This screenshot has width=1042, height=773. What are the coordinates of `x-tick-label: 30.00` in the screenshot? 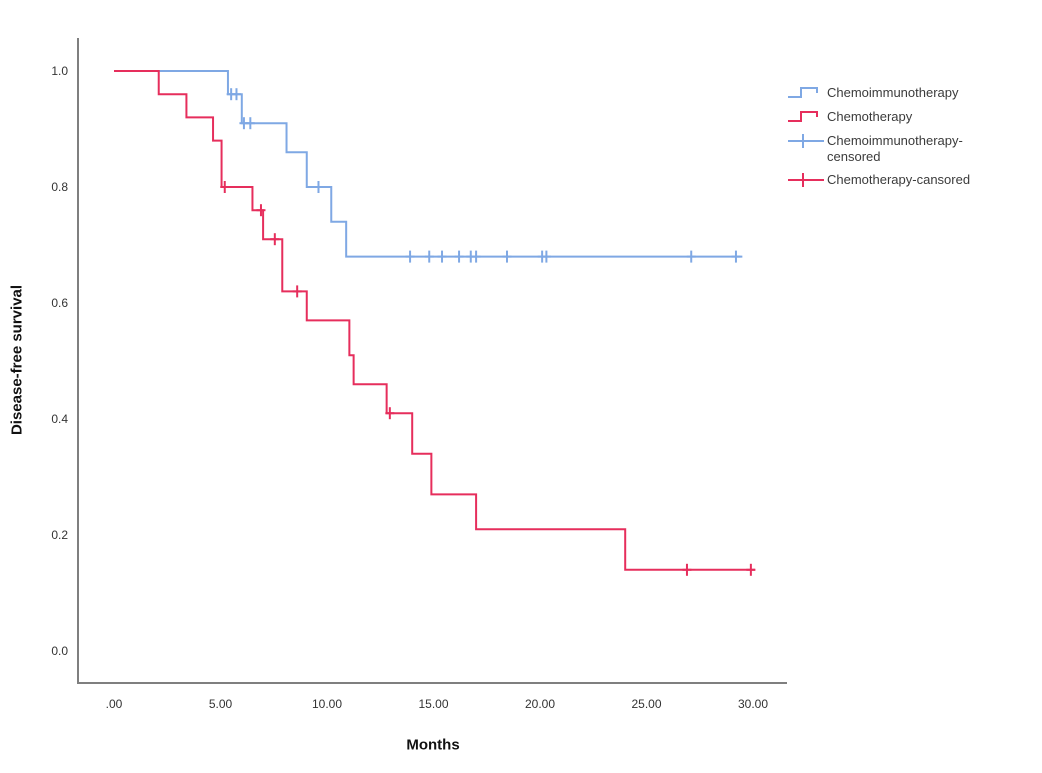 It's located at (753, 704).